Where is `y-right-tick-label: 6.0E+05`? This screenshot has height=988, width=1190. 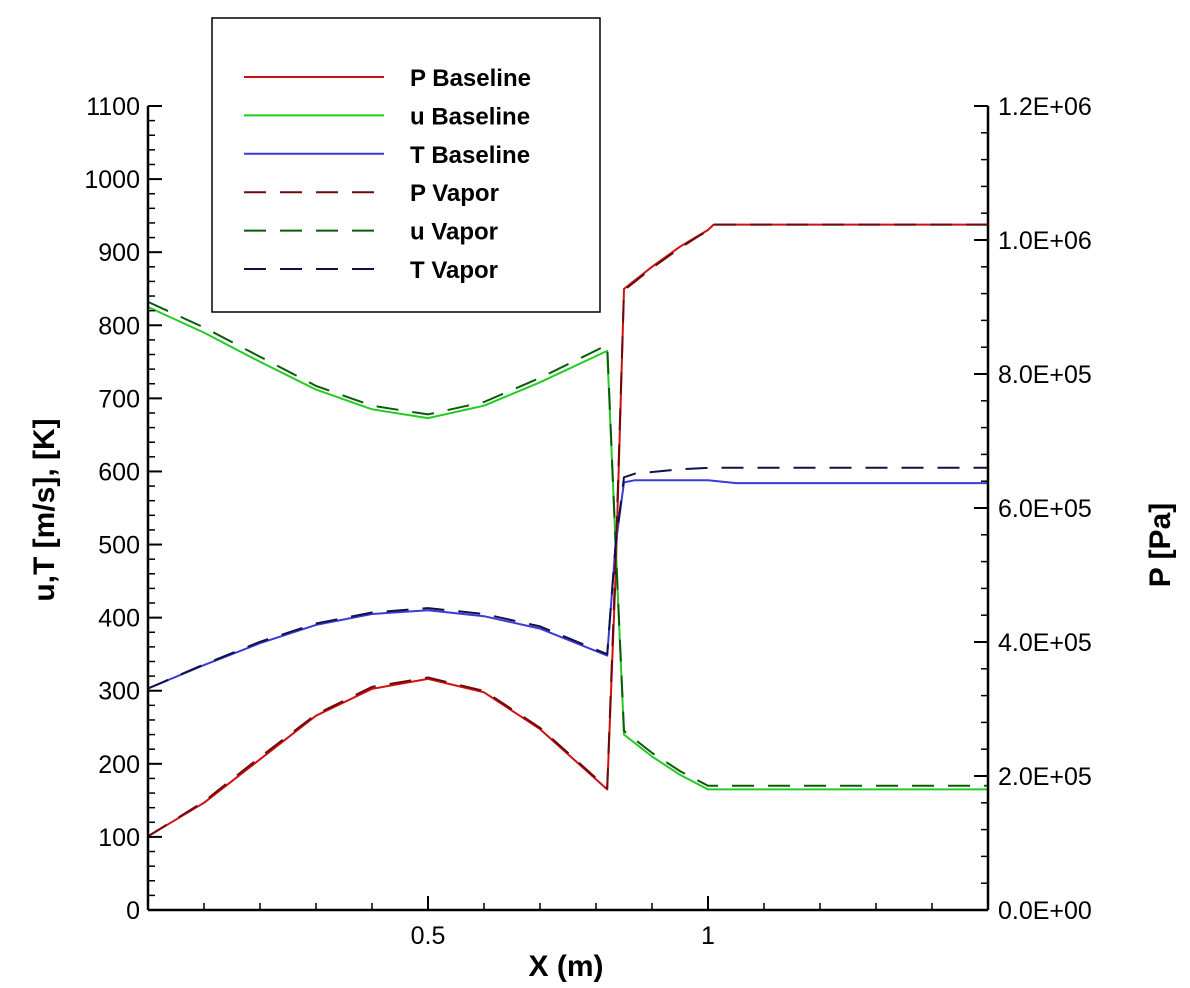 y-right-tick-label: 6.0E+05 is located at coordinates (1045, 509).